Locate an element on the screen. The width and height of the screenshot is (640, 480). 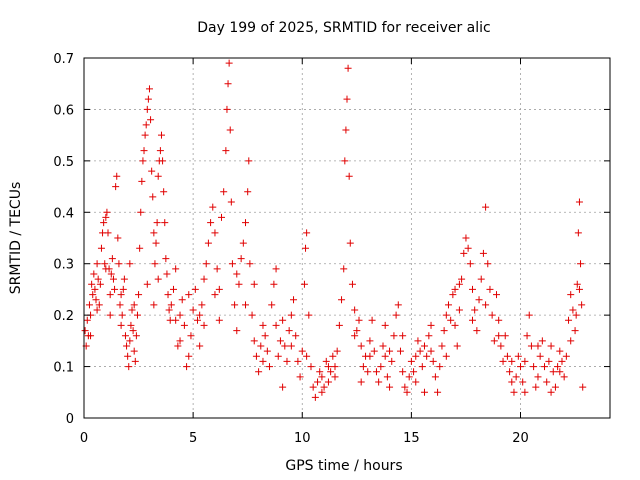
x-axis-label: GPS time / hours is located at coordinates (343, 466).